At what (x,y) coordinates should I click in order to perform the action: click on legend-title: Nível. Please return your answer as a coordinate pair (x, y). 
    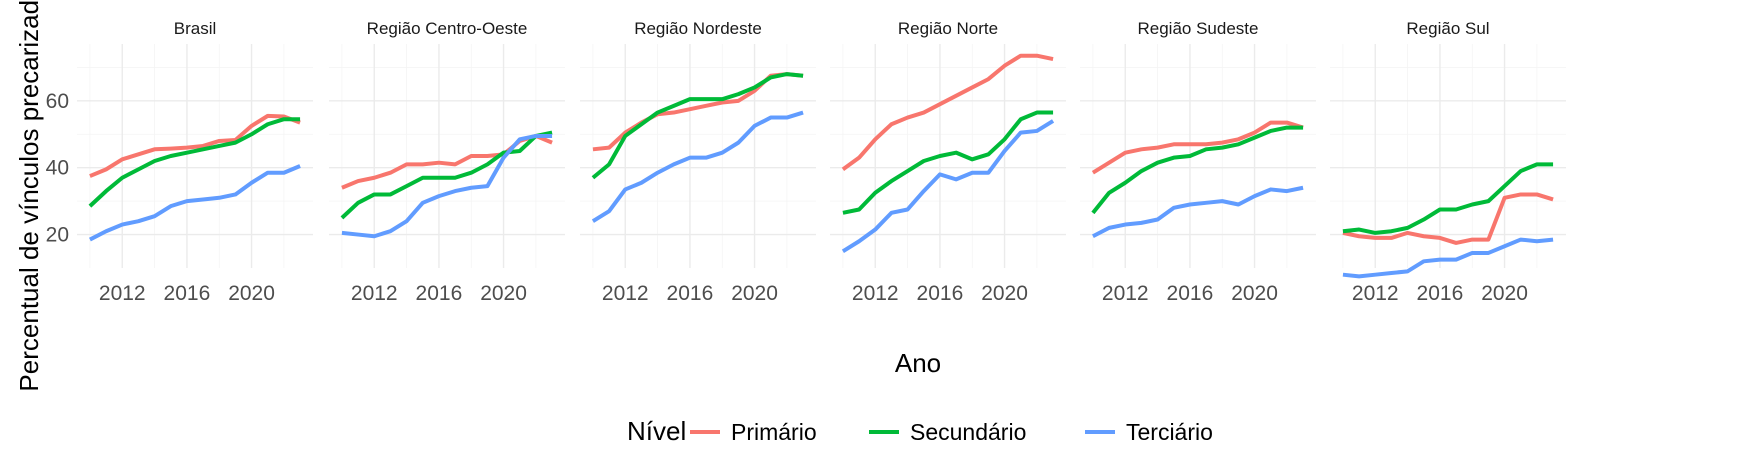
    Looking at the image, I should click on (656, 431).